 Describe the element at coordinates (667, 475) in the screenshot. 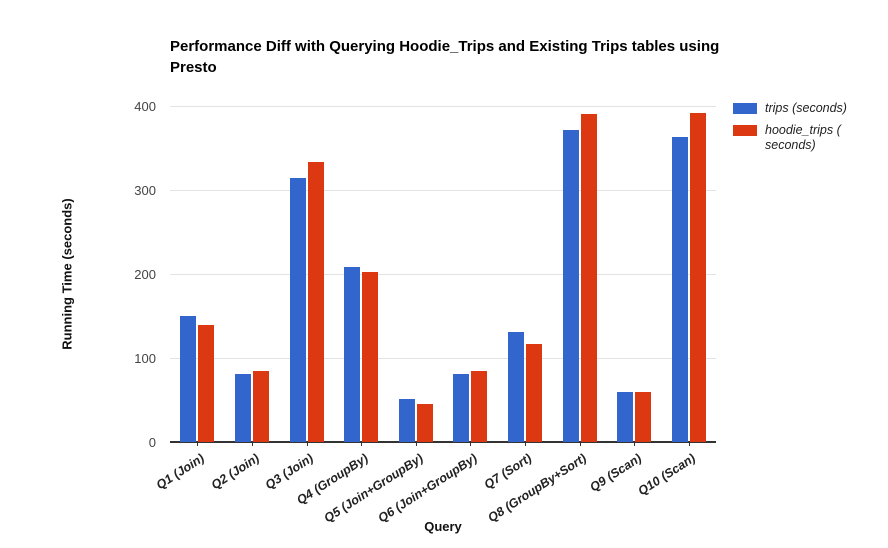

I see `x-tick-label: Q10 (Scan)` at that location.